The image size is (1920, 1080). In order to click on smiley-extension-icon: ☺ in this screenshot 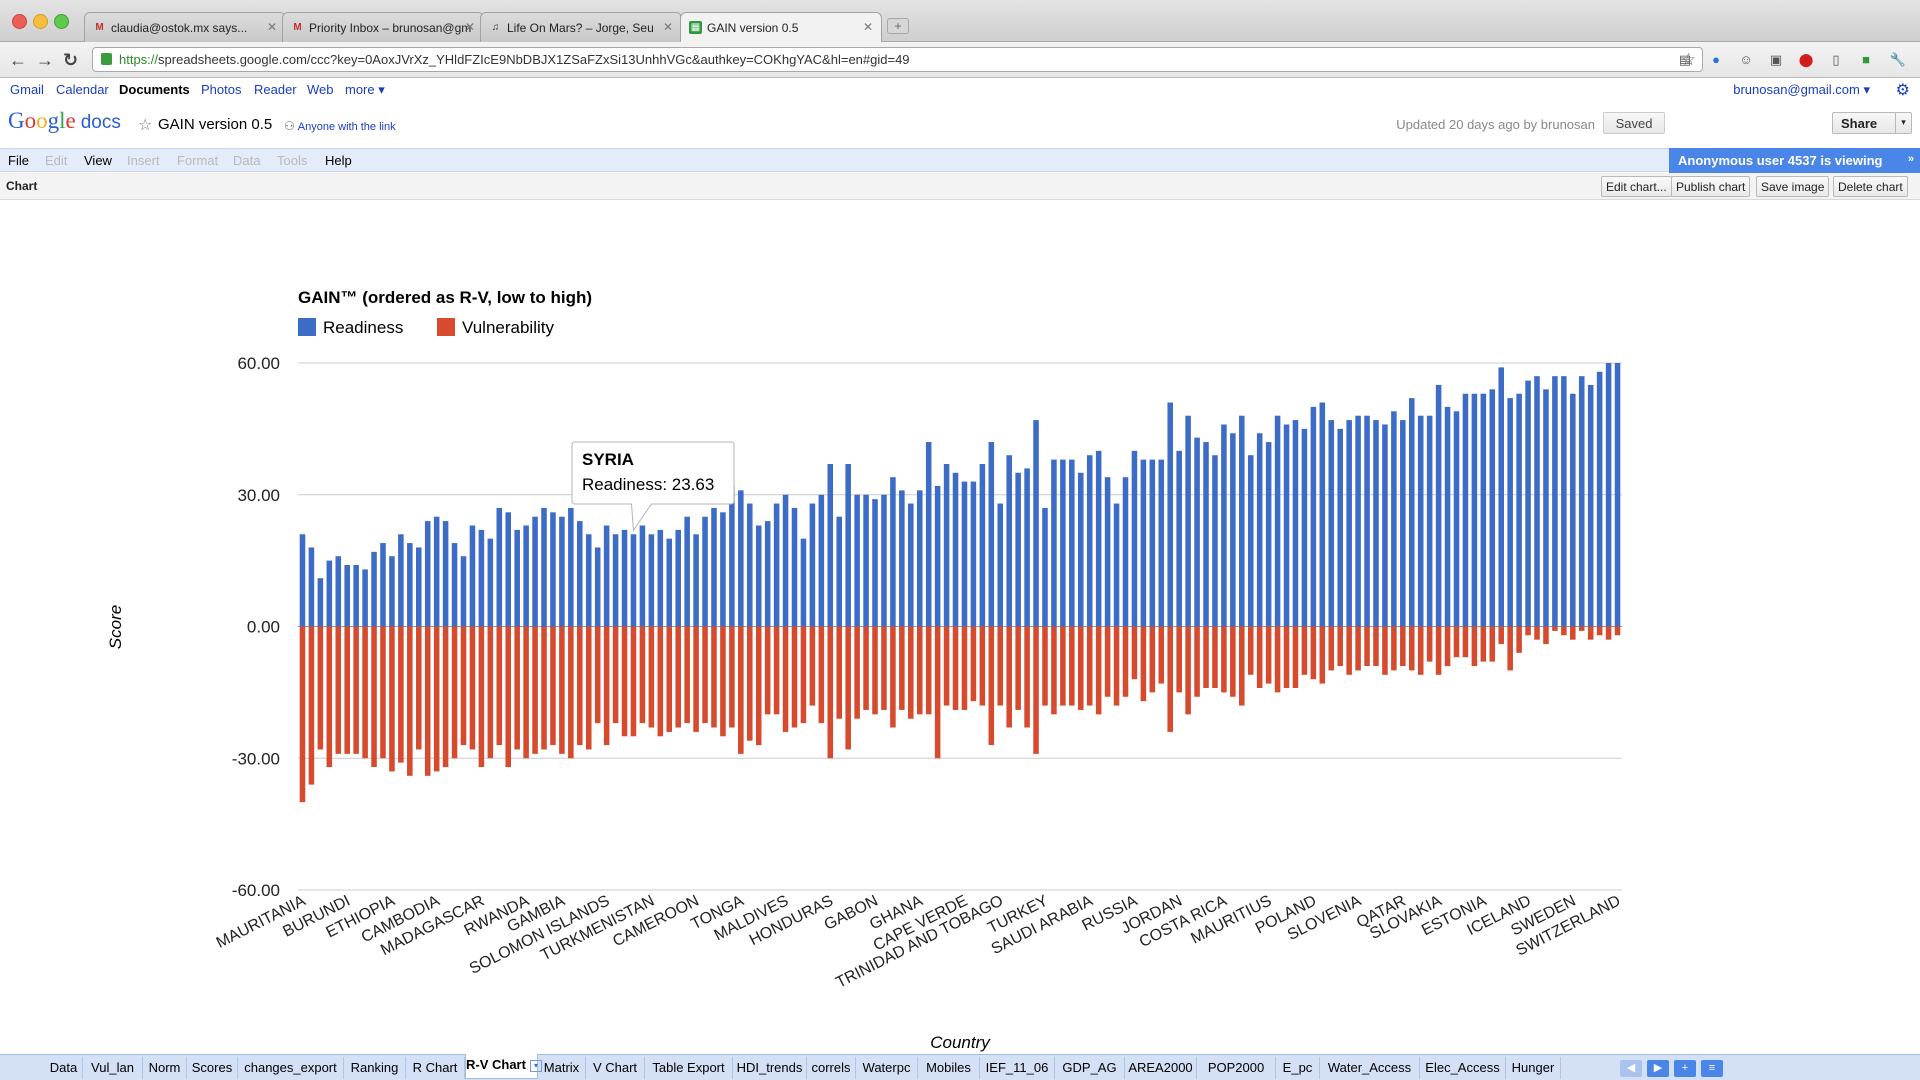, I will do `click(1746, 59)`.